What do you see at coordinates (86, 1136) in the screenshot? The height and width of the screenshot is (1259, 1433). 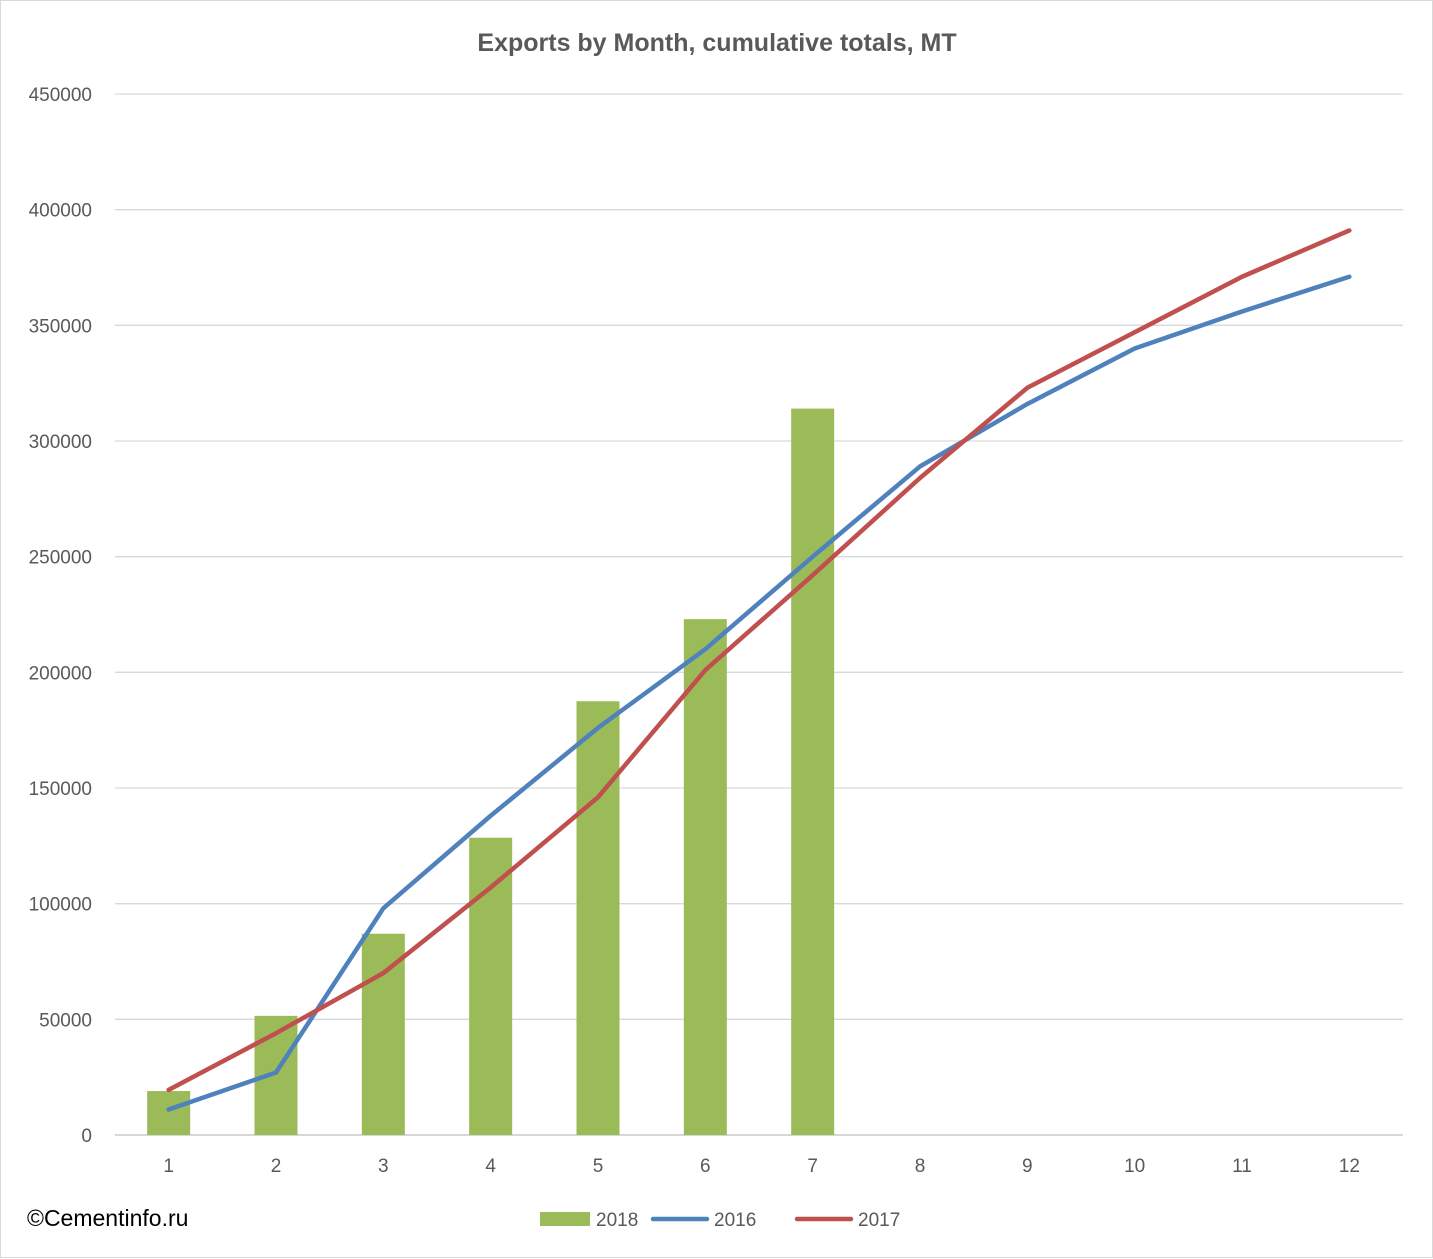 I see `y-tick-label: 0` at bounding box center [86, 1136].